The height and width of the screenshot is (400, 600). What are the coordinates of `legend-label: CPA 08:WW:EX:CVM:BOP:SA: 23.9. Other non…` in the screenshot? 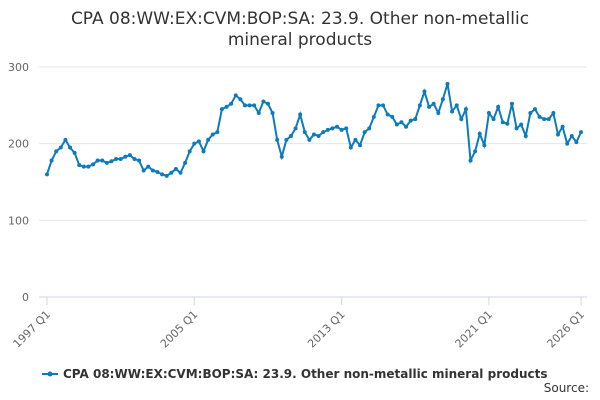 It's located at (305, 374).